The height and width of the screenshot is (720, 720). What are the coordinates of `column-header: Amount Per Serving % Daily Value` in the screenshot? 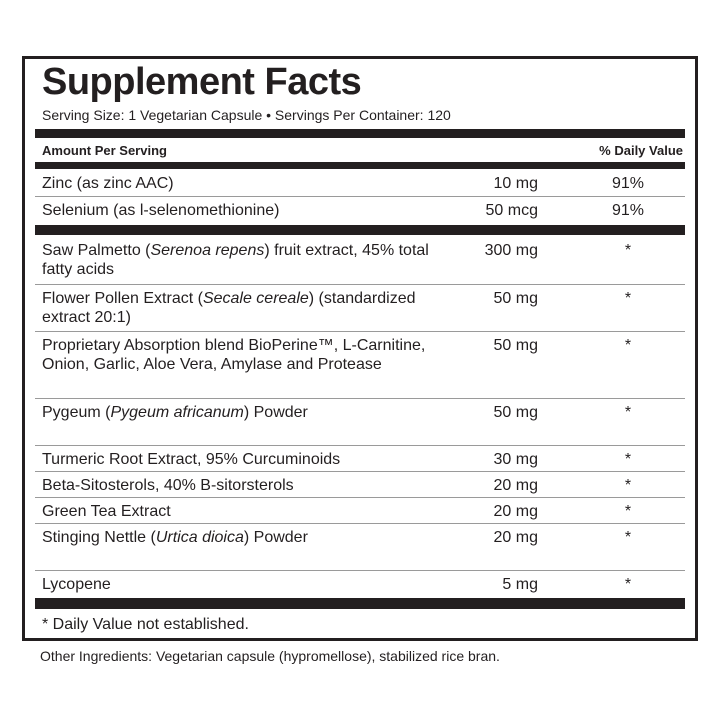 It's located at (362, 151).